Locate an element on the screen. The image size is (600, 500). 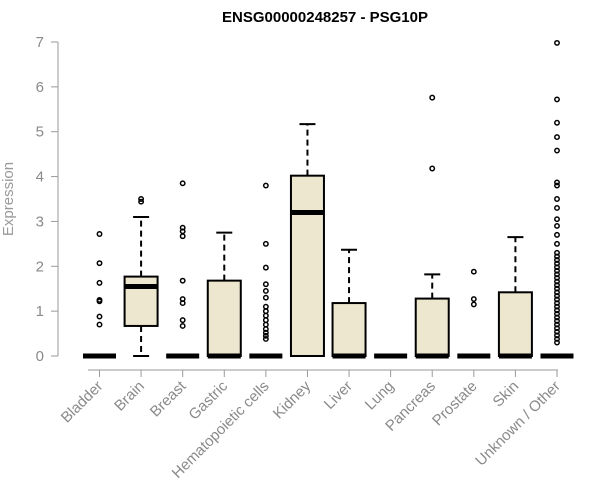
y-tick-label: 3 is located at coordinates (40, 221).